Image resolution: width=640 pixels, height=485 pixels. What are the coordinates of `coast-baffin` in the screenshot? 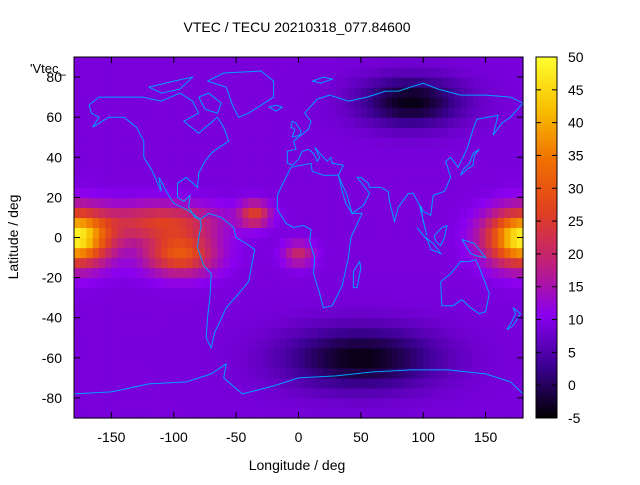 It's located at (210, 103).